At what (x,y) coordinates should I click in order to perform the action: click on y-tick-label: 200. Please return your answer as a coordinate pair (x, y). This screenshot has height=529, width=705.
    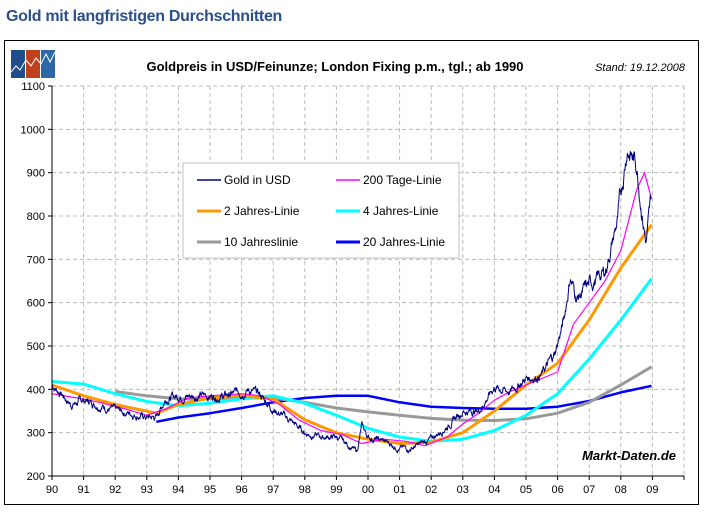
    Looking at the image, I should click on (36, 477).